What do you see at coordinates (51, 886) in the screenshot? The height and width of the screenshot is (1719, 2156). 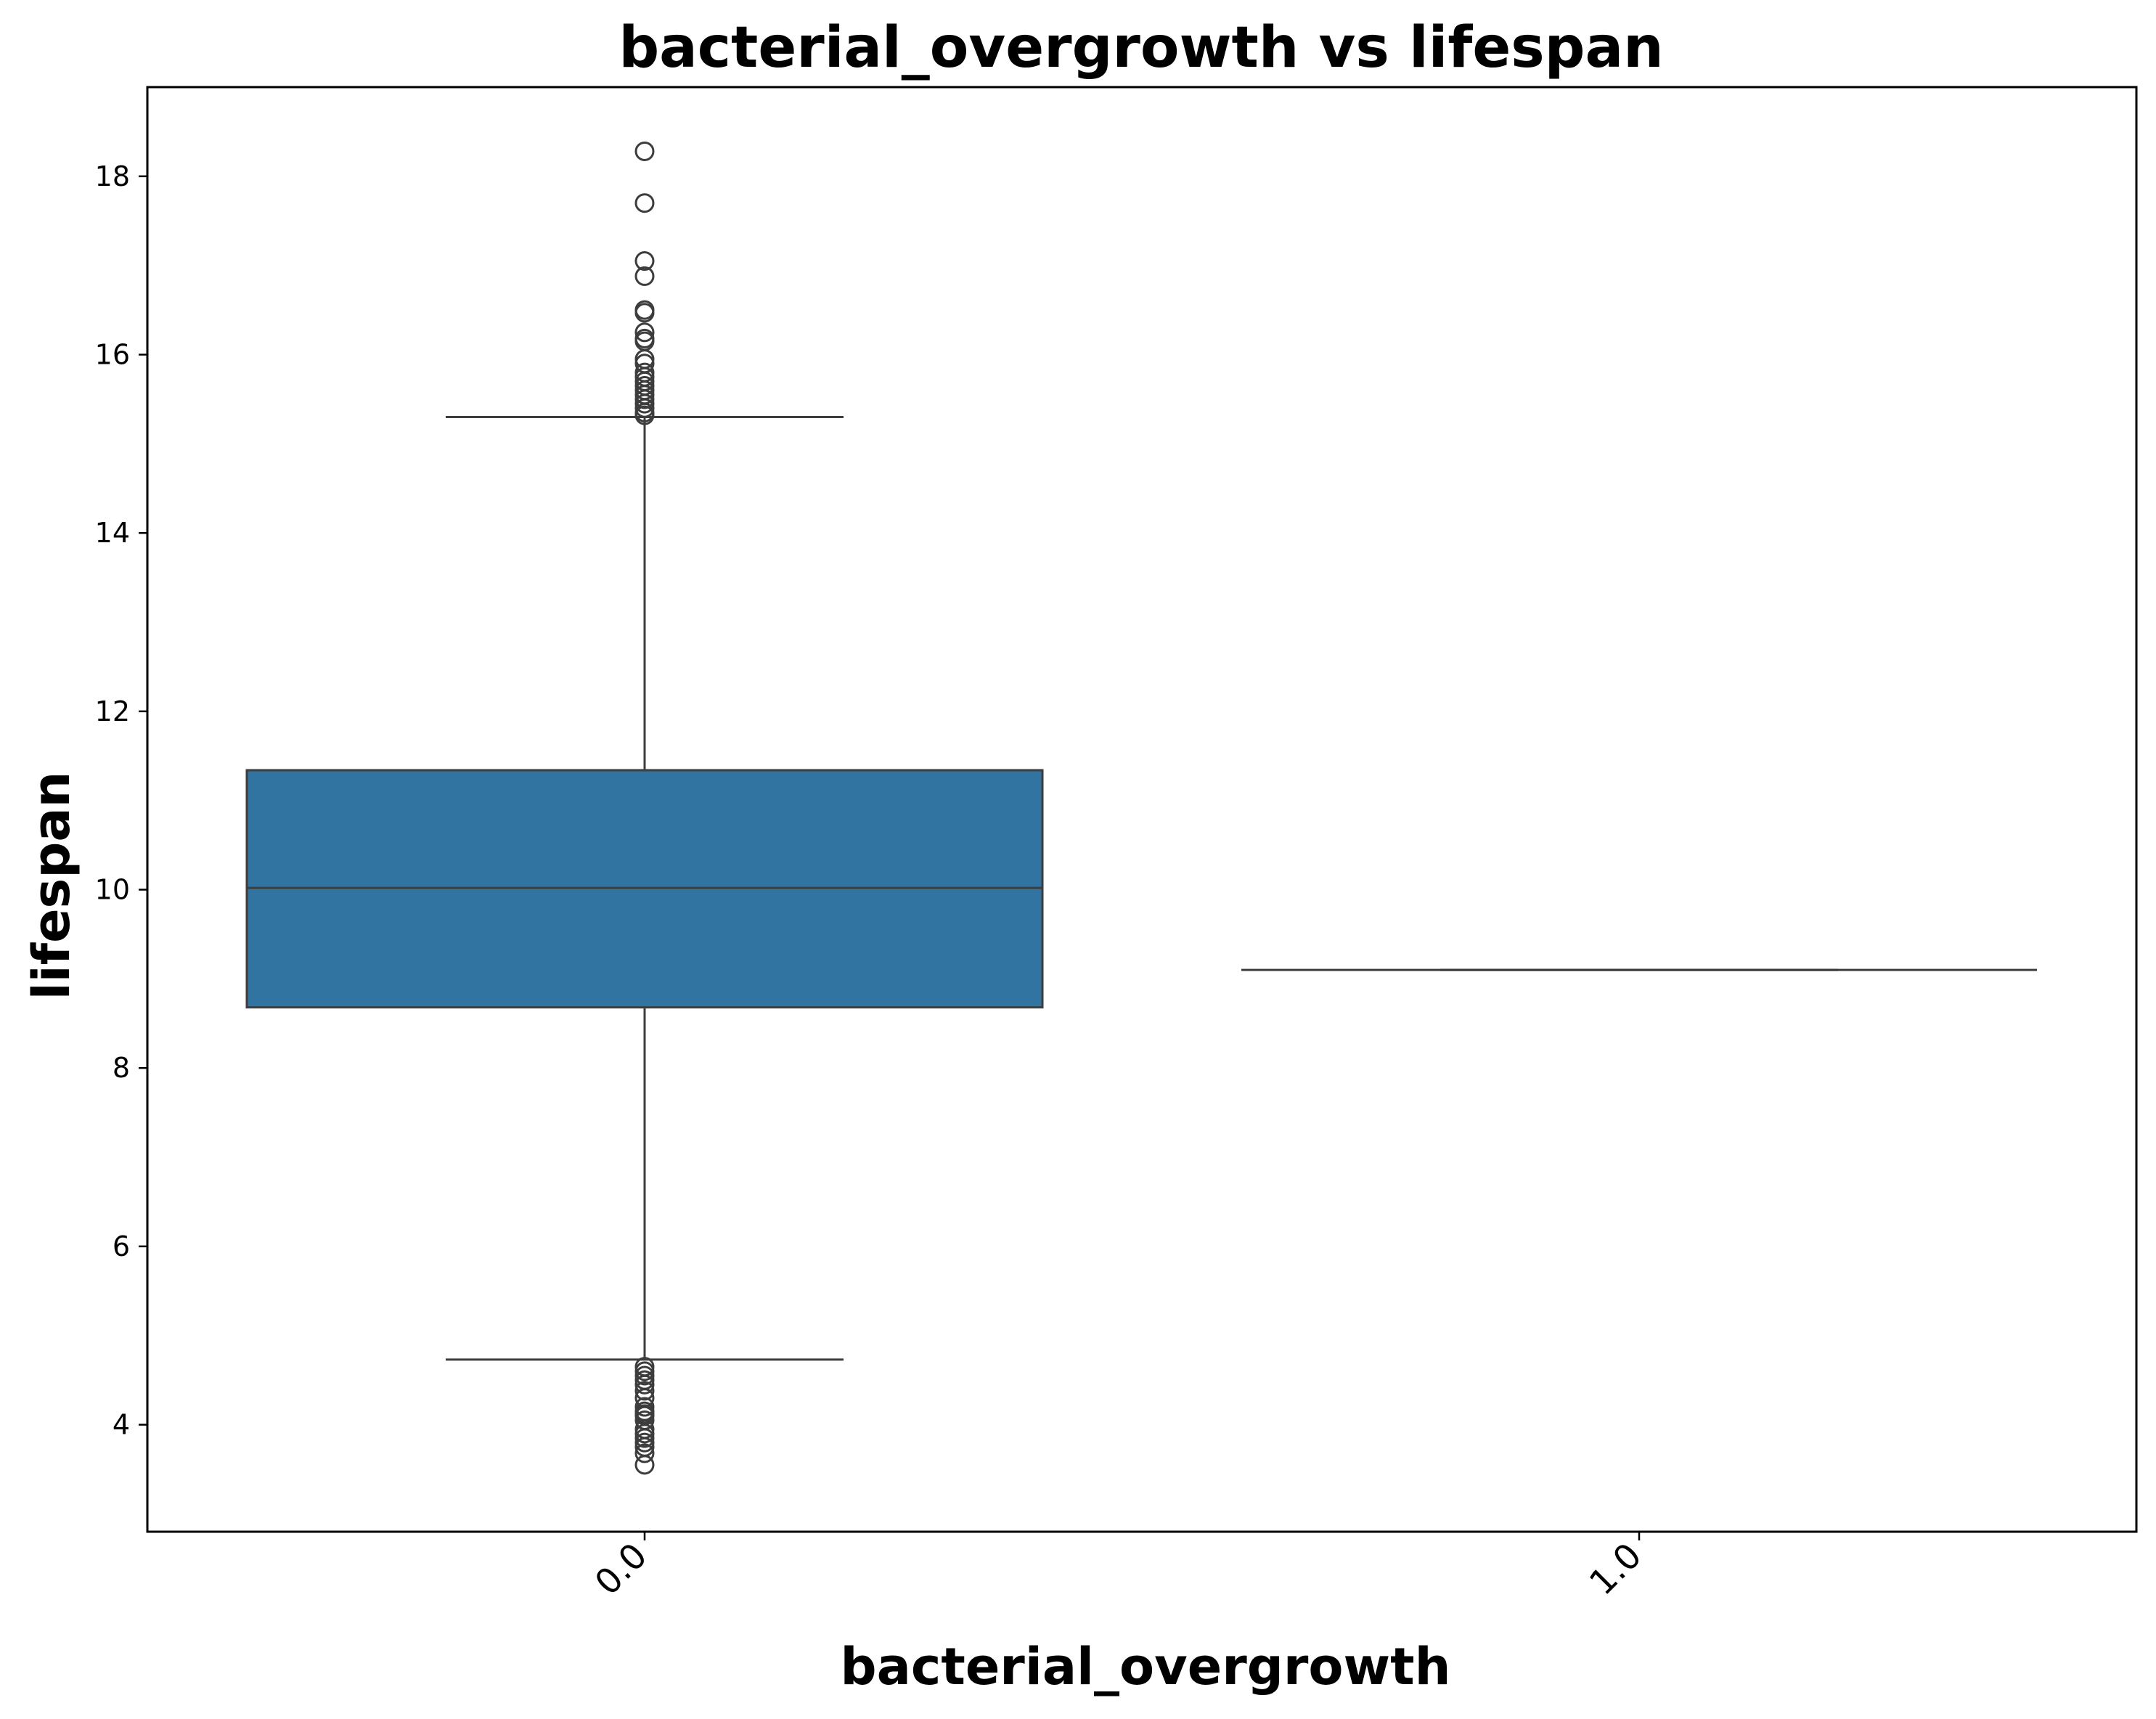 I see `y-axis-label: lifespan` at bounding box center [51, 886].